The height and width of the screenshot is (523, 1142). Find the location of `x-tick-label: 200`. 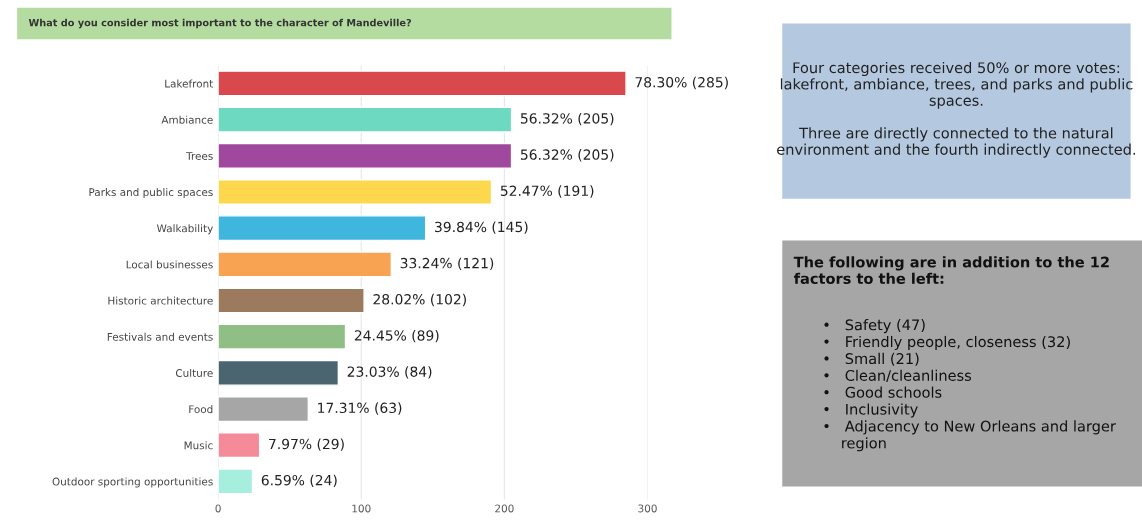

x-tick-label: 200 is located at coordinates (504, 508).